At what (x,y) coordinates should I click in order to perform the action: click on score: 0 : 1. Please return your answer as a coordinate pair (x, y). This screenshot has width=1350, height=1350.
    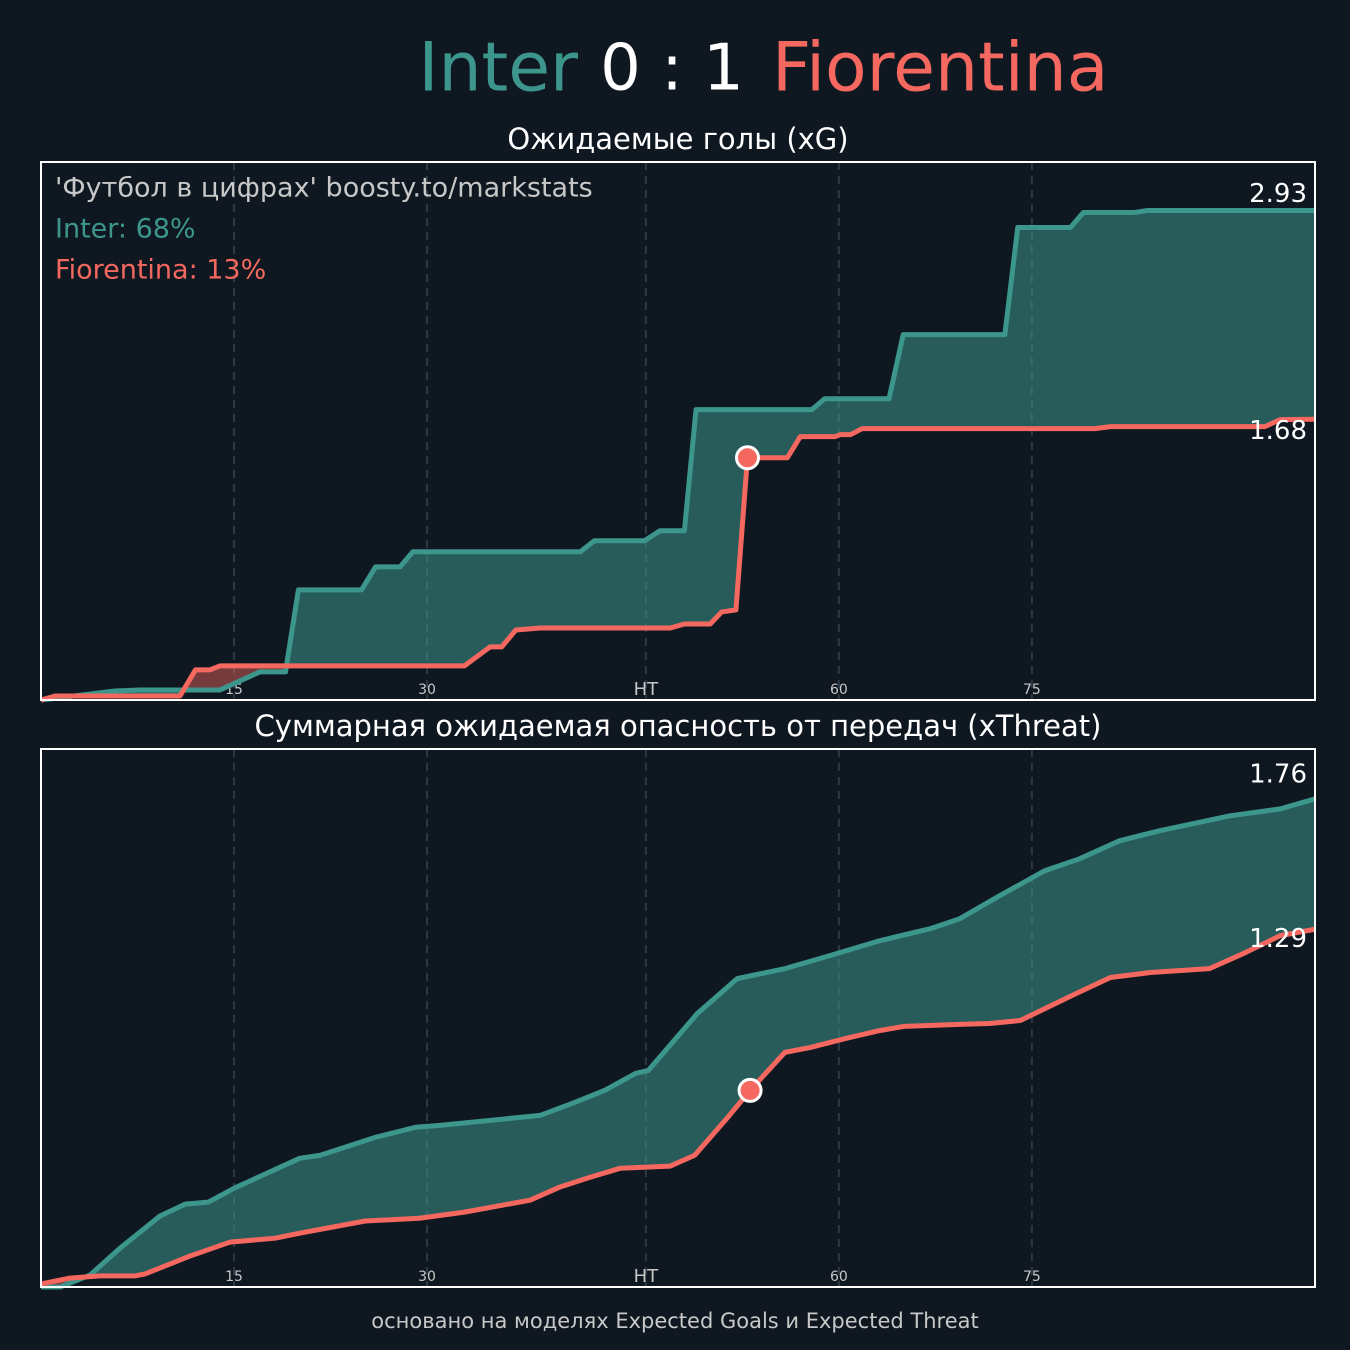
    Looking at the image, I should click on (672, 69).